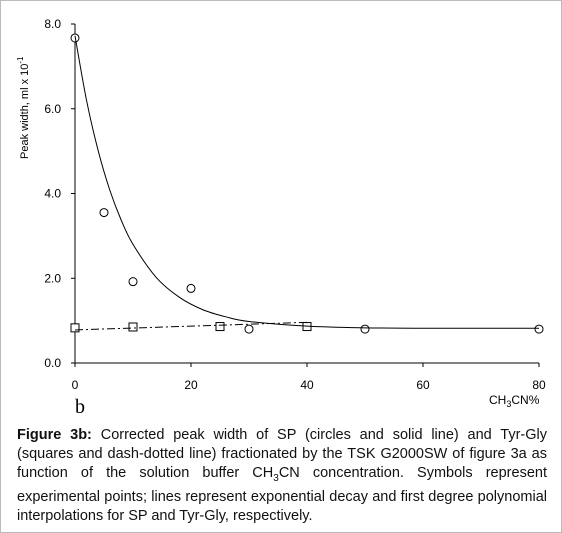 The image size is (562, 533). What do you see at coordinates (52, 24) in the screenshot?
I see `y-tick-label: 8.0` at bounding box center [52, 24].